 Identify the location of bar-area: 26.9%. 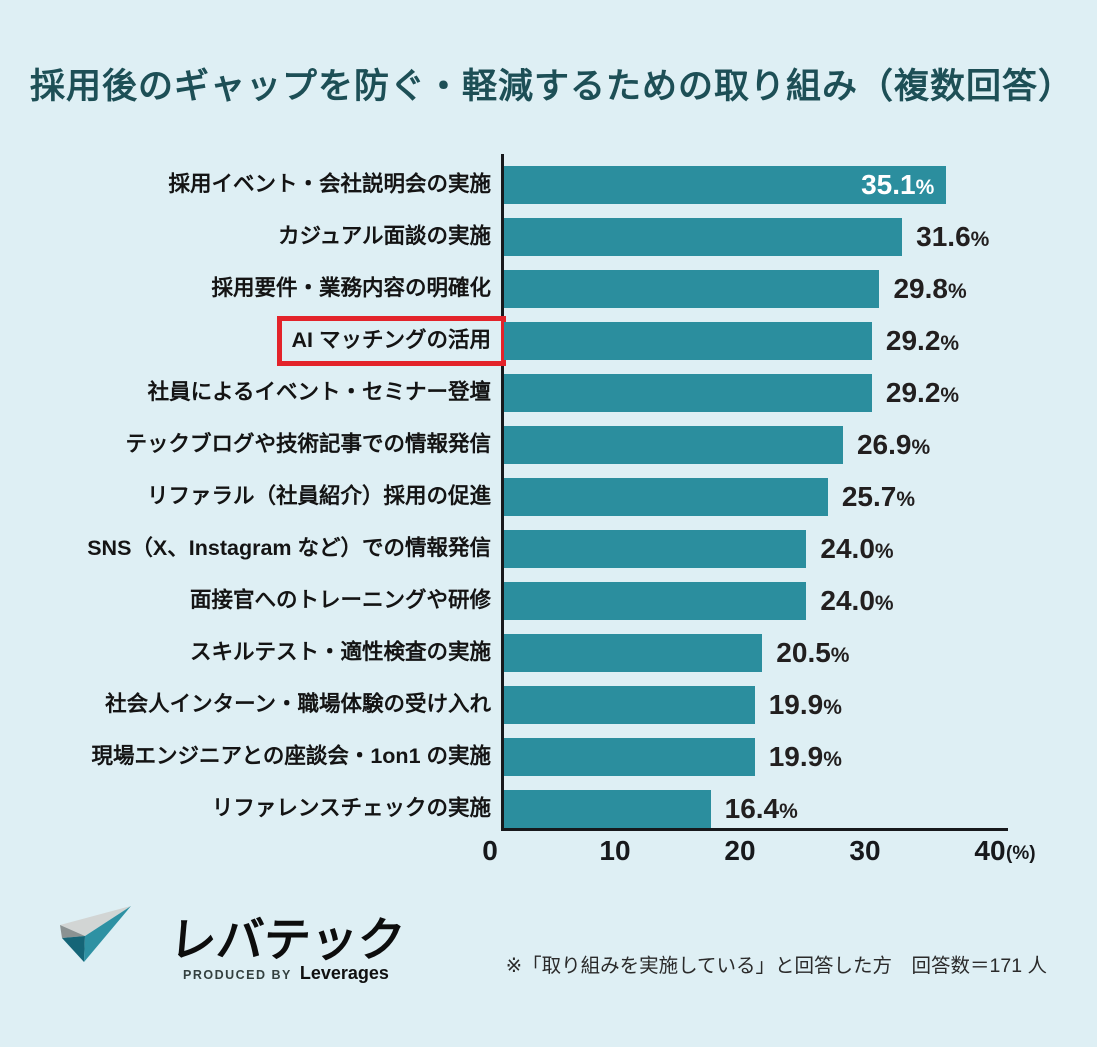
(756, 445).